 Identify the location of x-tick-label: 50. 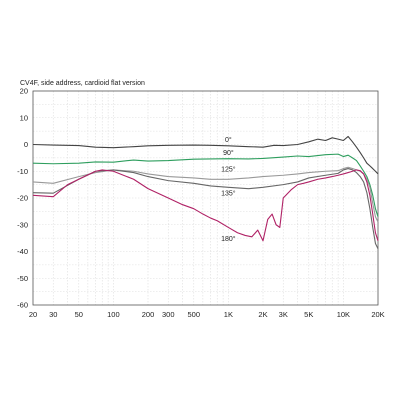
(79, 314).